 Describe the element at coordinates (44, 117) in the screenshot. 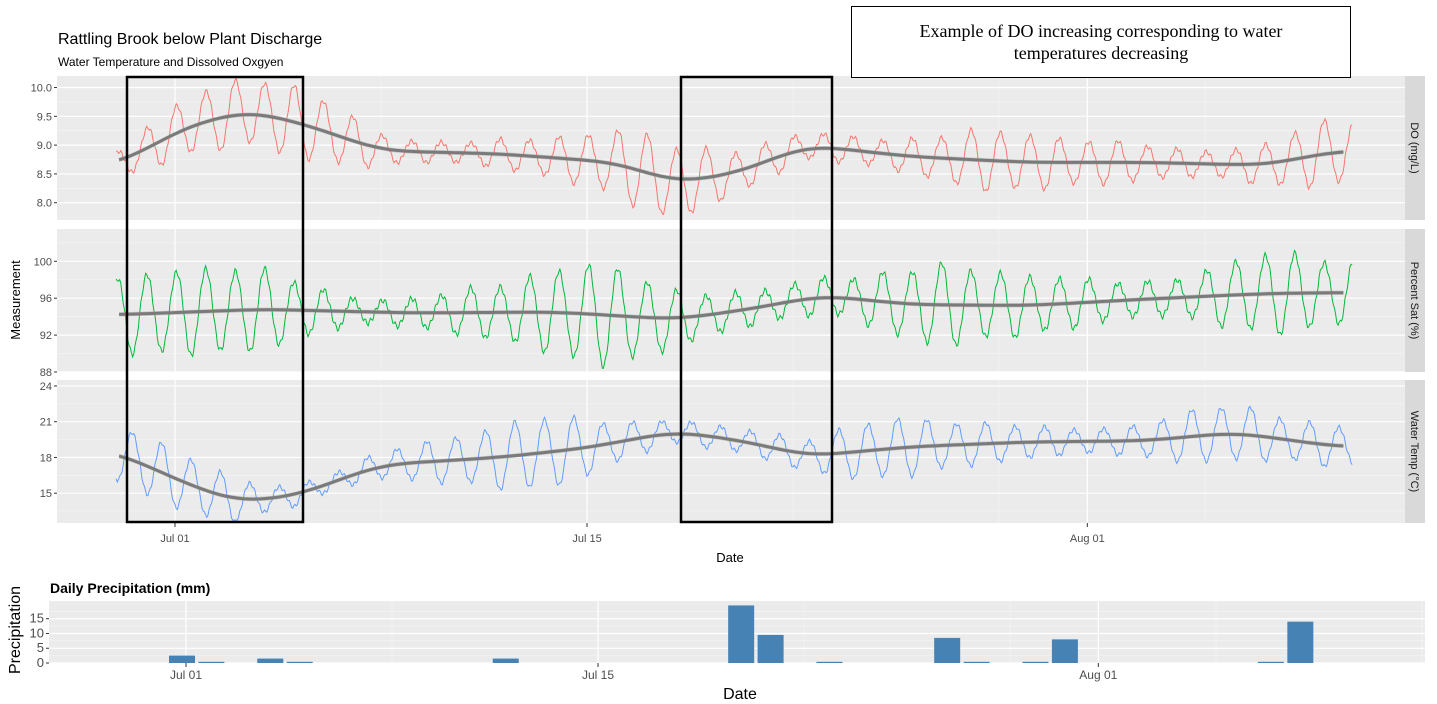

I see `y-tick-label-do: 9.5` at that location.